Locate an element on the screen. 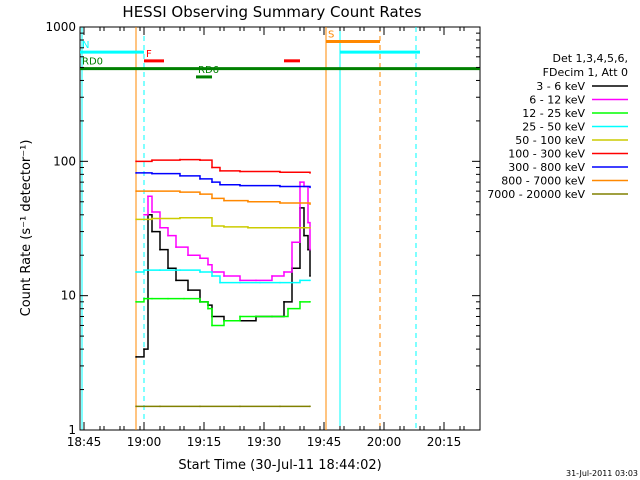 This screenshot has width=640, height=480. y-tick-label-0: 1 is located at coordinates (72, 430).